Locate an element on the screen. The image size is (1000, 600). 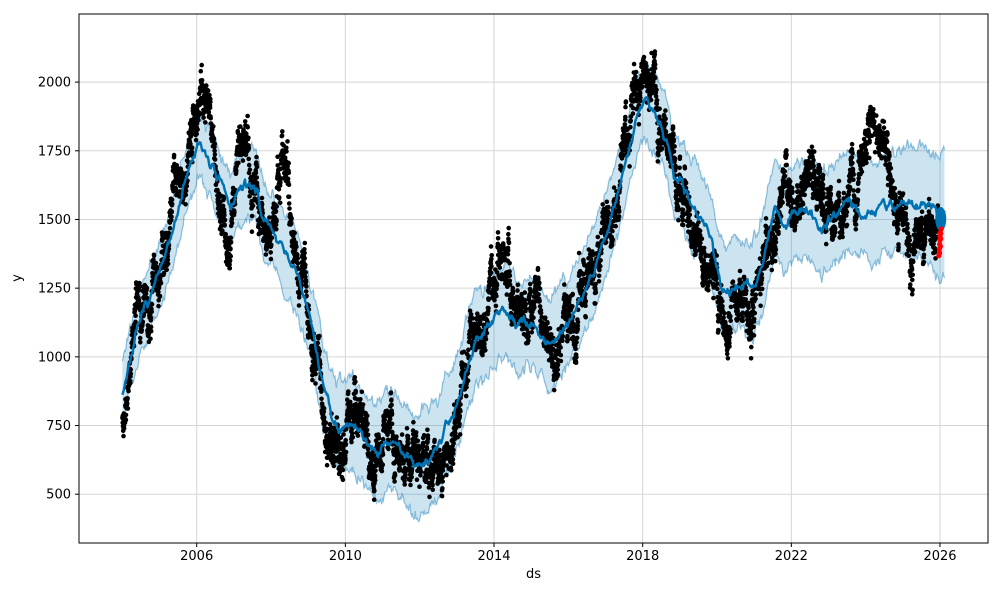
x-tick-label: 2026 is located at coordinates (939, 556).